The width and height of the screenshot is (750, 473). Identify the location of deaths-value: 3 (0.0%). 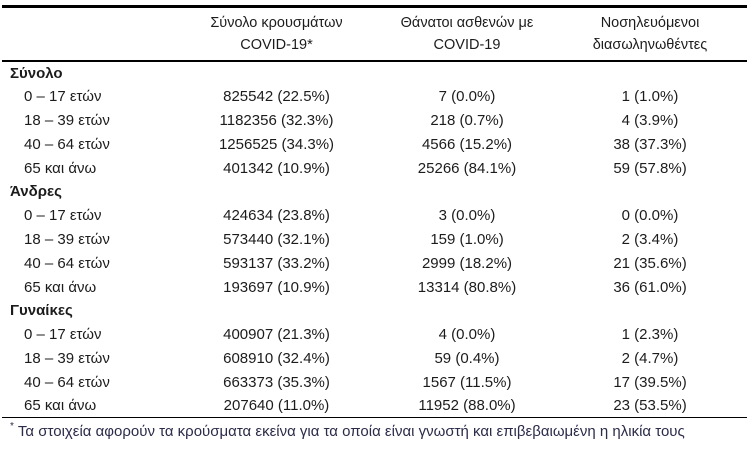
(467, 216).